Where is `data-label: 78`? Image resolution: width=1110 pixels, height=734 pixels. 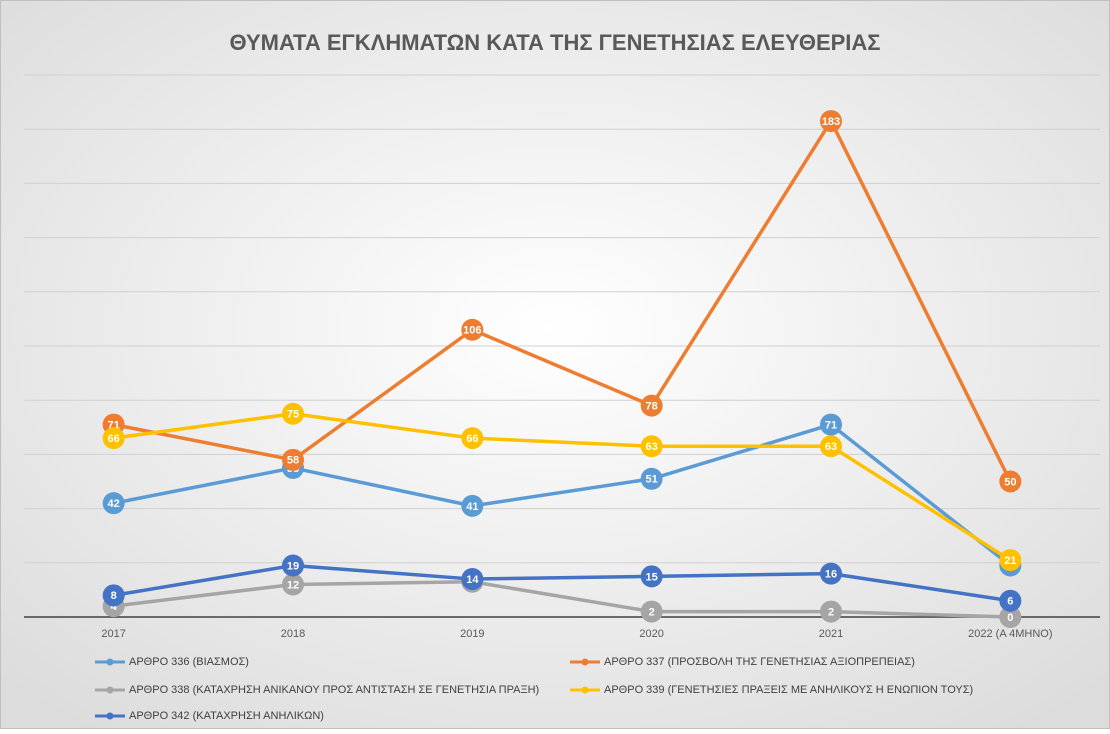 data-label: 78 is located at coordinates (652, 407).